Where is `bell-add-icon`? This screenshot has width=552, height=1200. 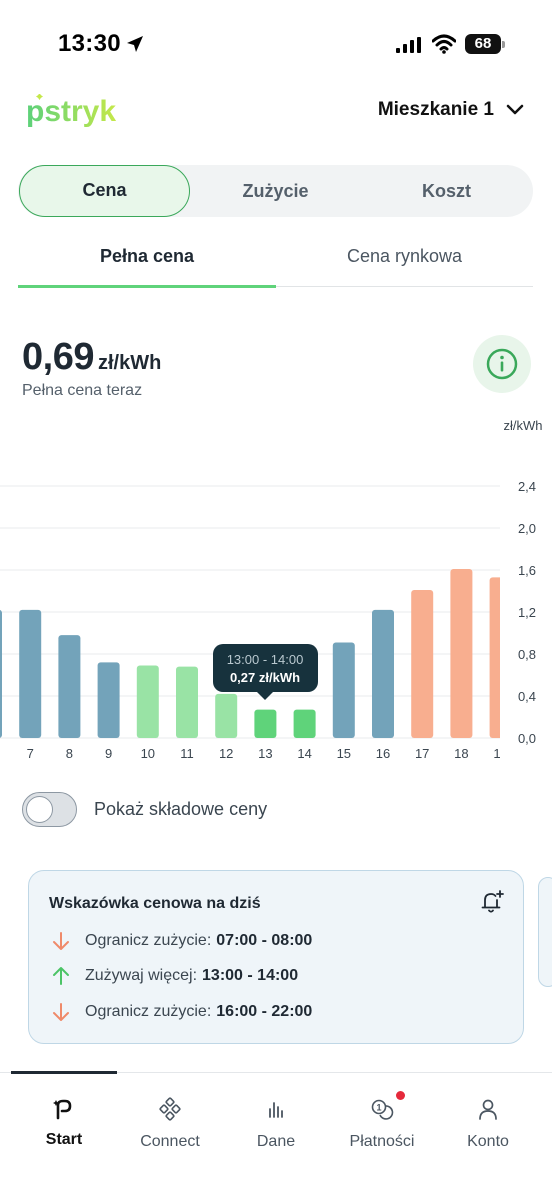
bell-add-icon is located at coordinates (492, 902).